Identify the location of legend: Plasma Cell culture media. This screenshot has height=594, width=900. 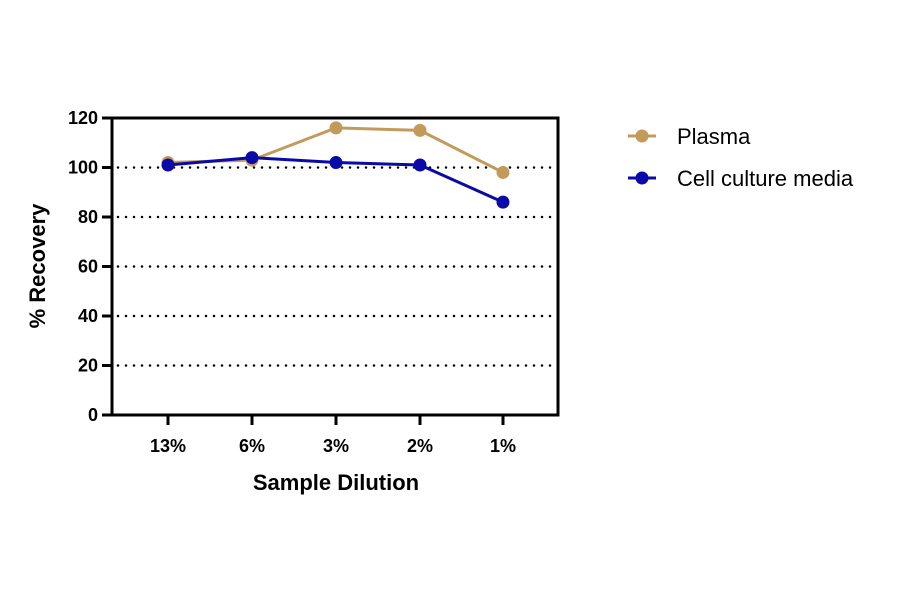
(741, 157).